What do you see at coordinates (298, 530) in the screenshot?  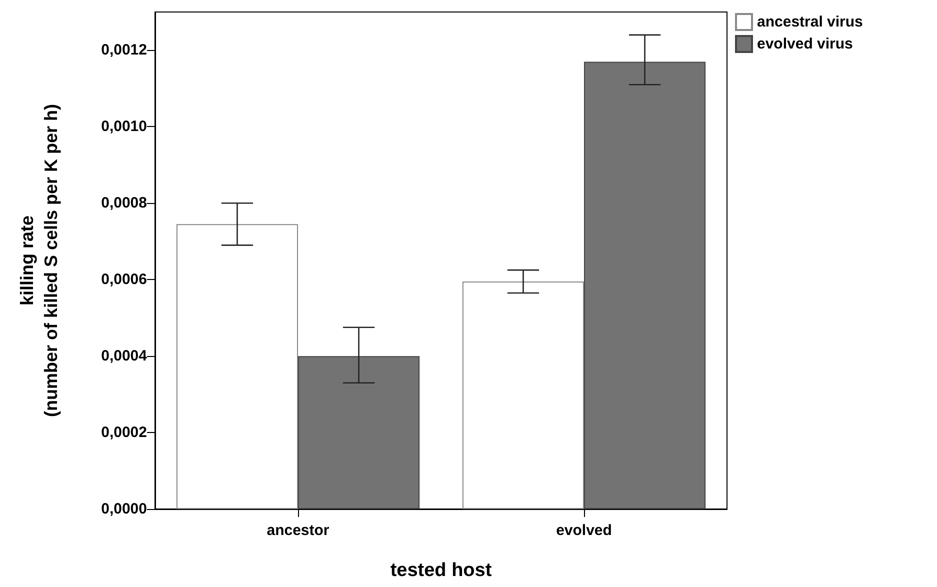 I see `x-tick-label: ancestor` at bounding box center [298, 530].